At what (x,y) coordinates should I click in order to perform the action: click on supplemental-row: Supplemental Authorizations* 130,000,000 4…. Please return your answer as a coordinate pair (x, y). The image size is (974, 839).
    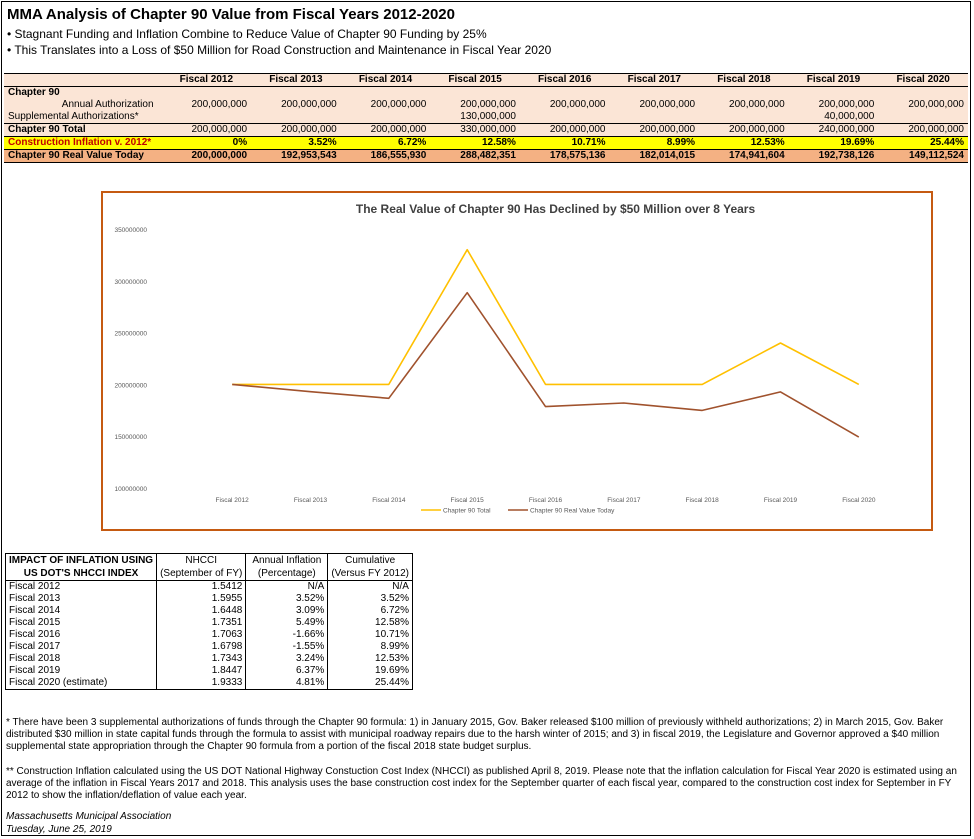
    Looking at the image, I should click on (486, 117).